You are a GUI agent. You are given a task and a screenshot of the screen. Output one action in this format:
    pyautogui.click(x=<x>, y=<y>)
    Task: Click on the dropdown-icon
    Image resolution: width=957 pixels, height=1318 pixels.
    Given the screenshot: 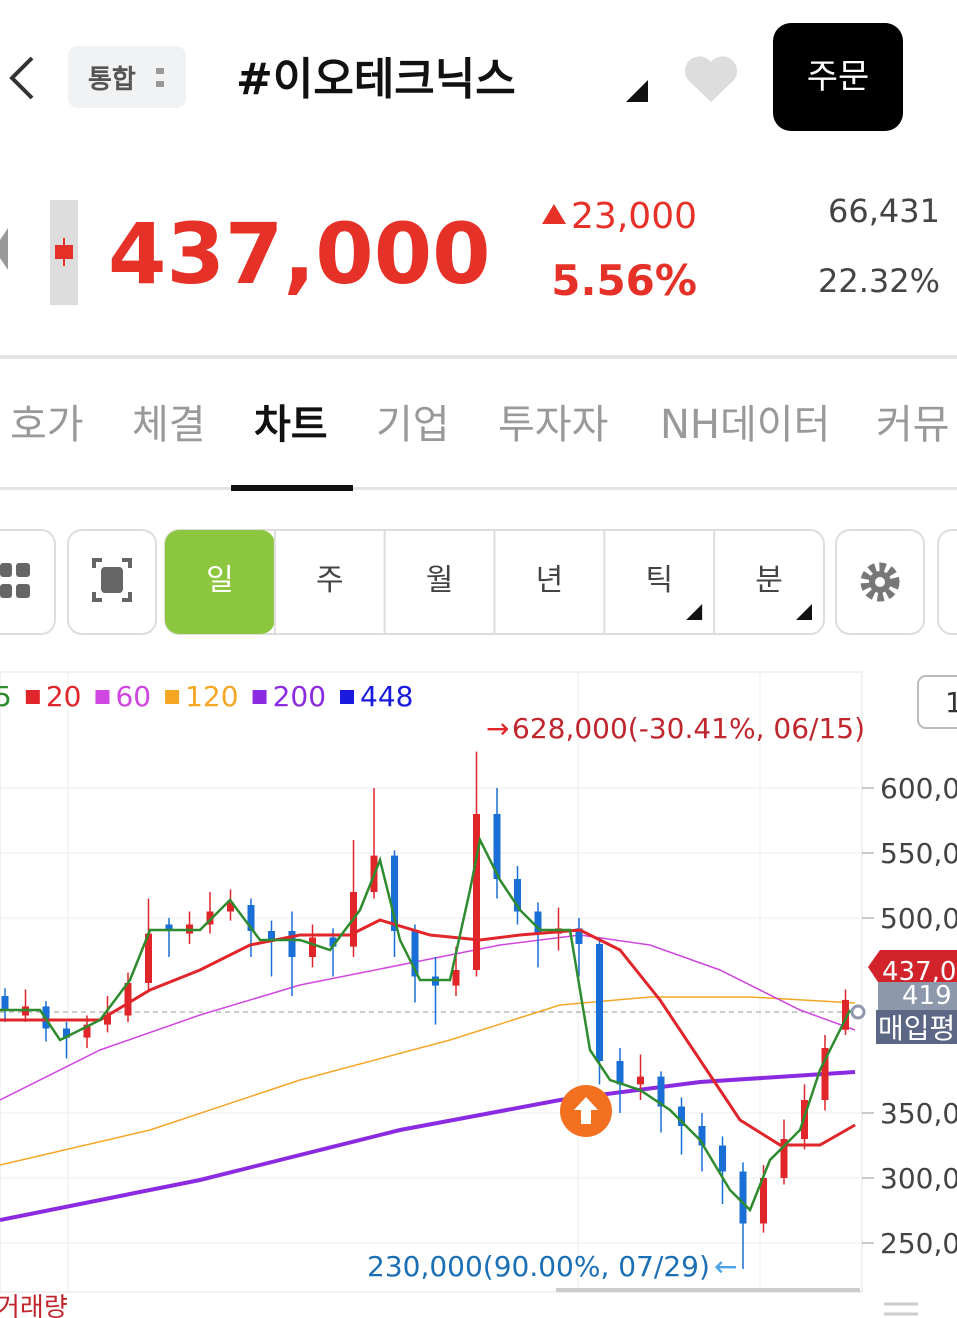 What is the action you would take?
    pyautogui.click(x=637, y=91)
    